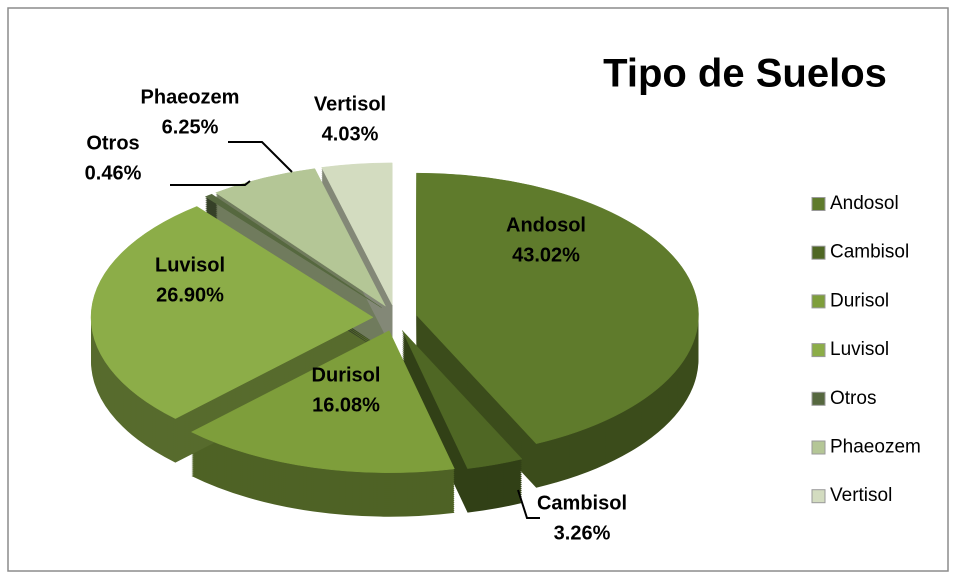 Image resolution: width=956 pixels, height=579 pixels. I want to click on data-label-value: 4.03%, so click(350, 134).